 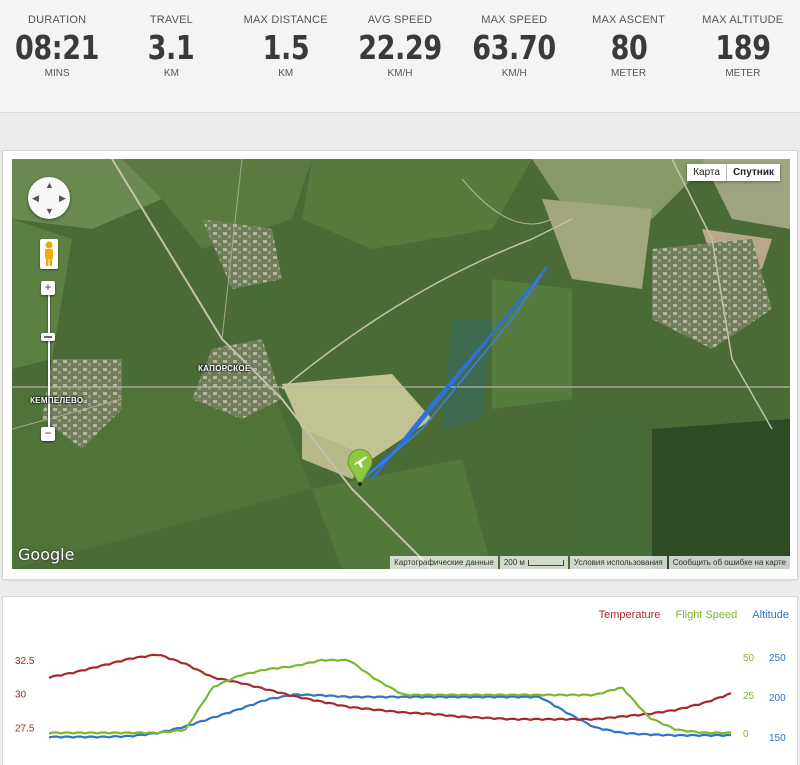 I want to click on temperature-series-line, so click(x=390, y=687).